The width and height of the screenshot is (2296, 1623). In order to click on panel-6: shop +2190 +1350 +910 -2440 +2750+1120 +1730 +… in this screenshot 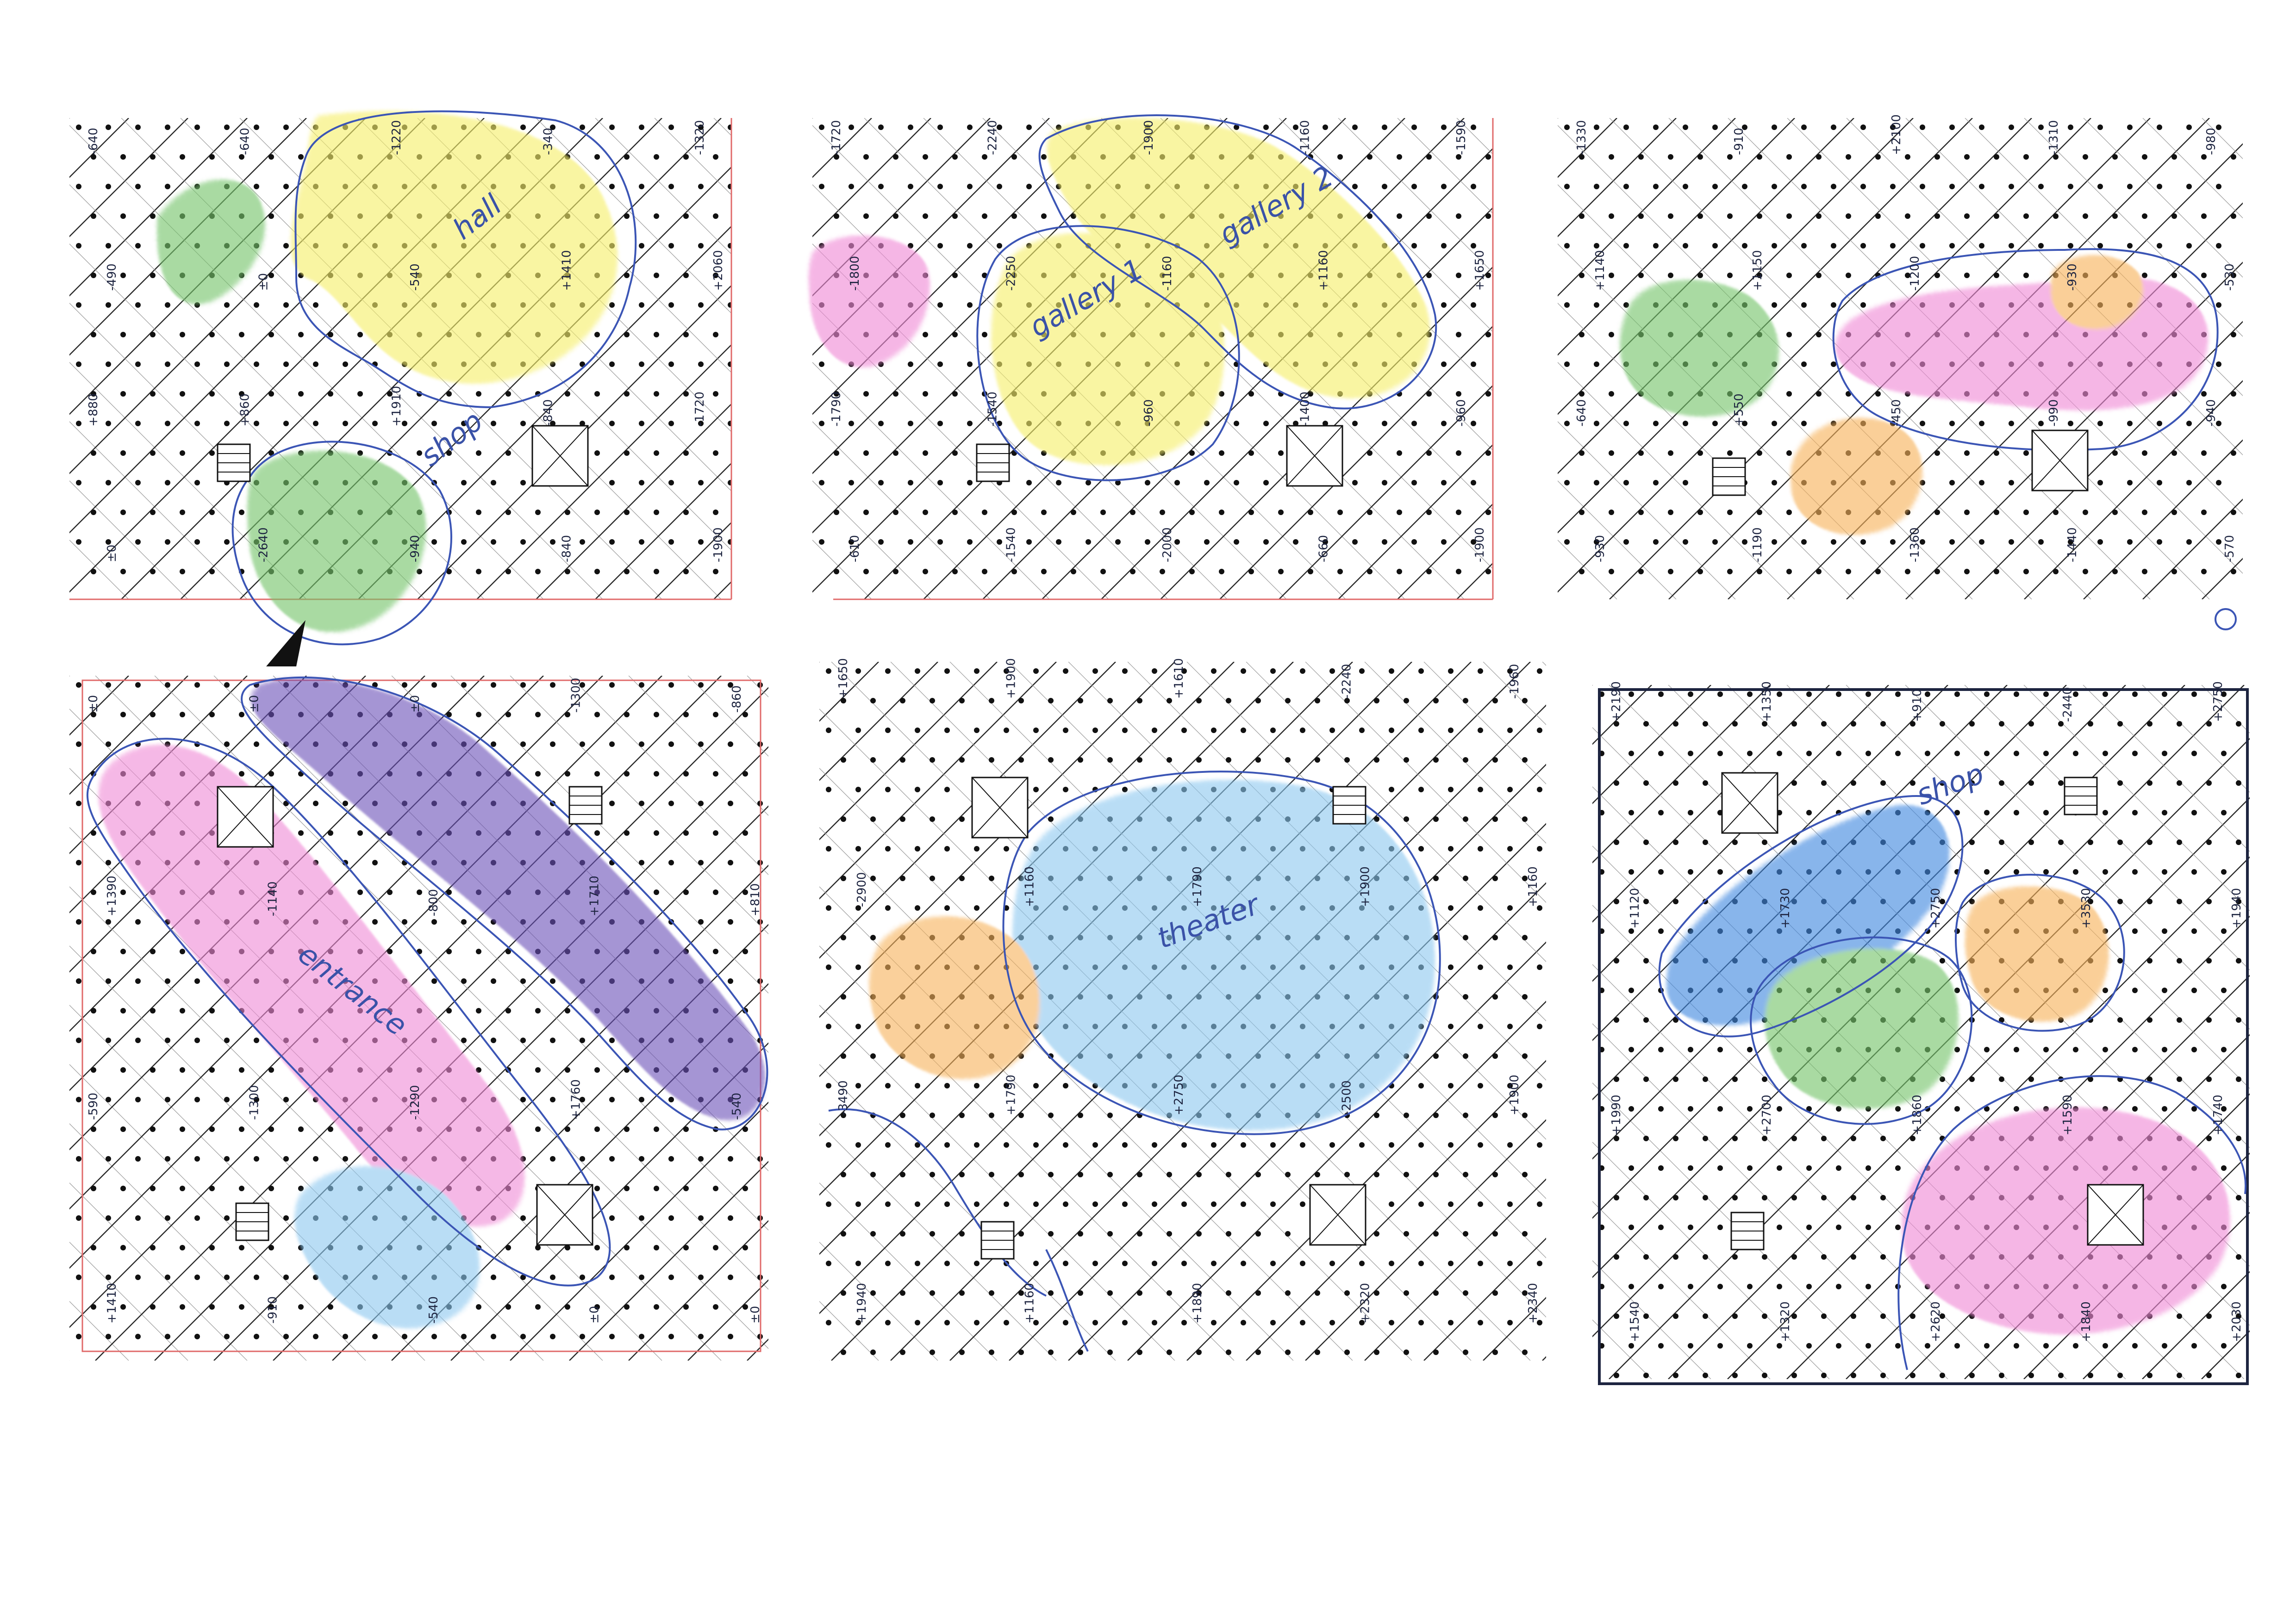, I will do `click(1921, 1033)`.